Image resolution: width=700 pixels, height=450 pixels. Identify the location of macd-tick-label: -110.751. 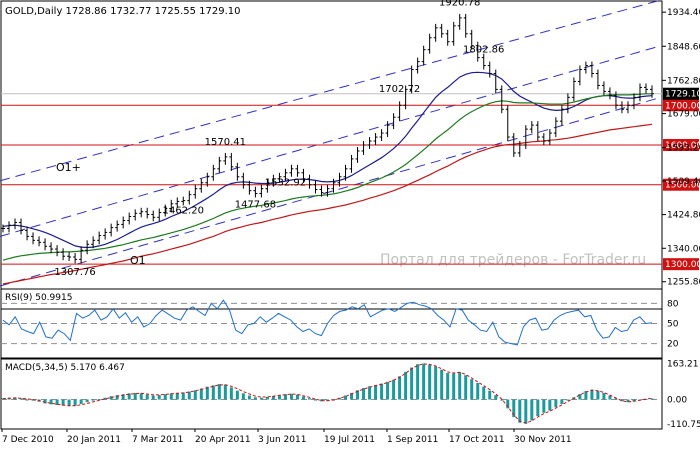
(683, 425).